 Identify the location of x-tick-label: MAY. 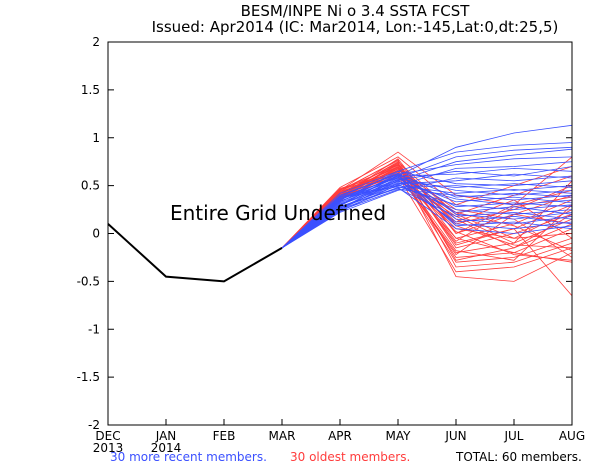
(399, 436).